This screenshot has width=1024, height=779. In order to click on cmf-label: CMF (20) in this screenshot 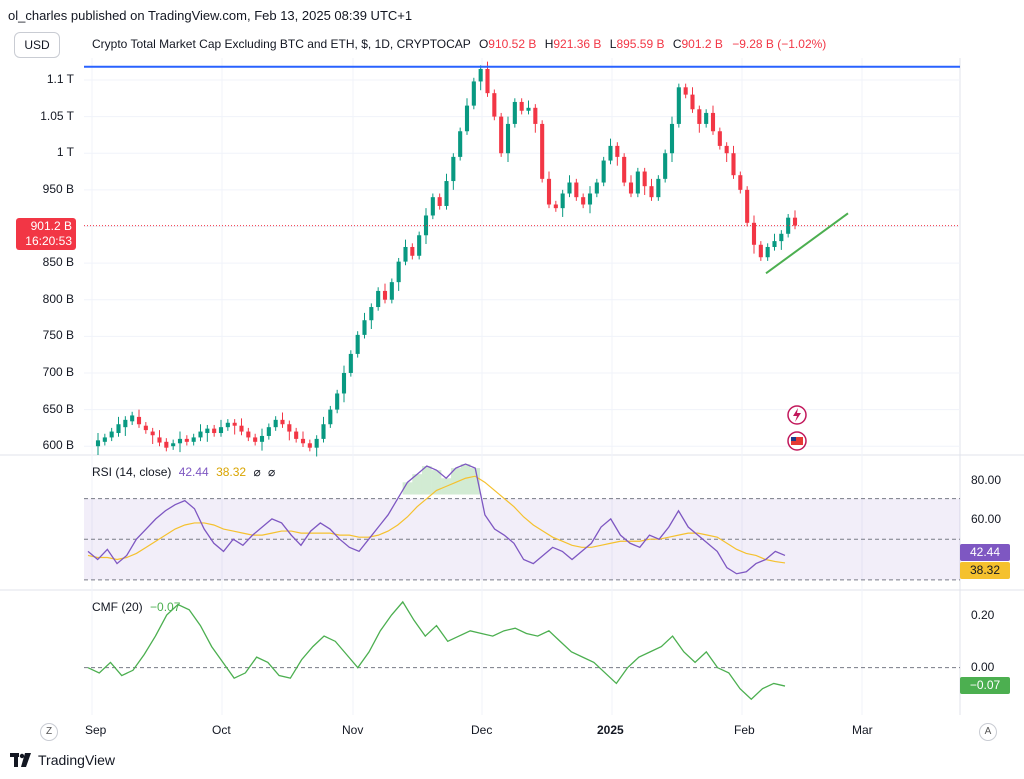, I will do `click(117, 607)`.